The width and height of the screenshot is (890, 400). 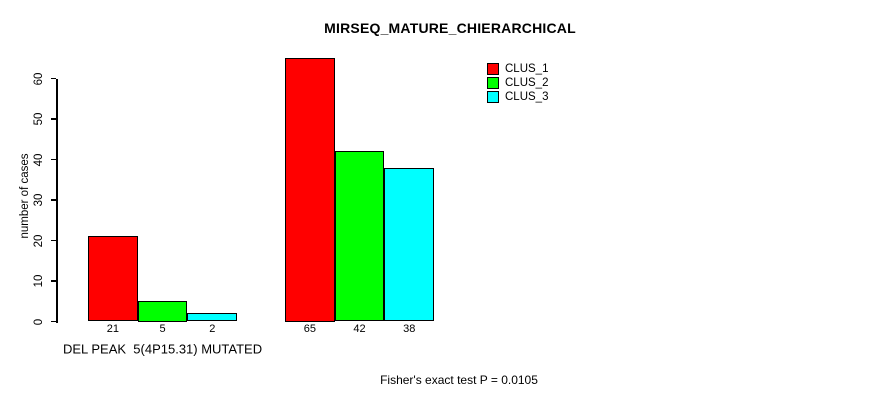 I want to click on annotation-text: Fisher's exact test P = 0.0105, so click(x=459, y=380).